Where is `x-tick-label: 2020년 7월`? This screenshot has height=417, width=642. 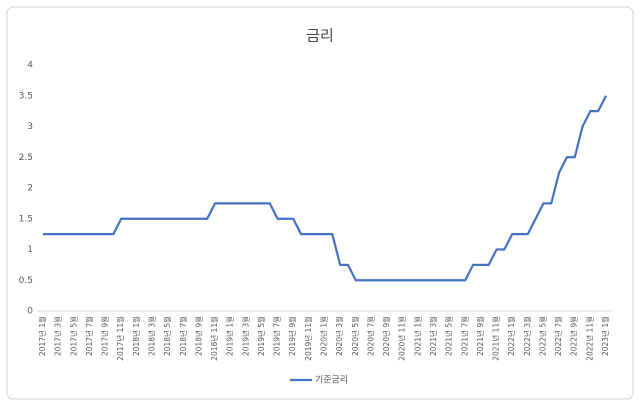
x-tick-label: 2020년 7월 is located at coordinates (370, 336).